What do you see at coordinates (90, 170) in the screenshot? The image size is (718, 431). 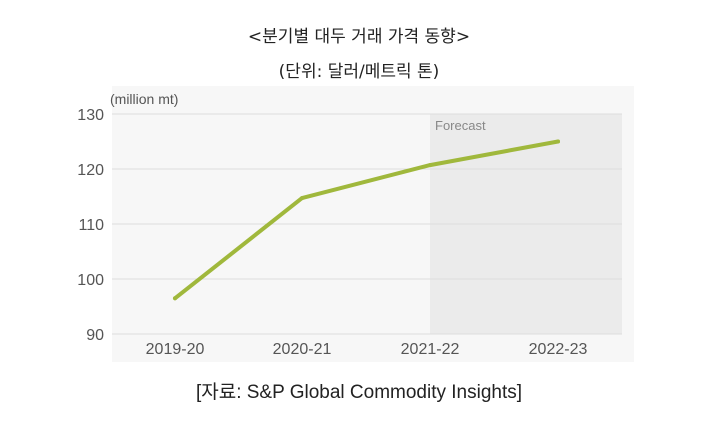 I see `y-tick-label: 120` at bounding box center [90, 170].